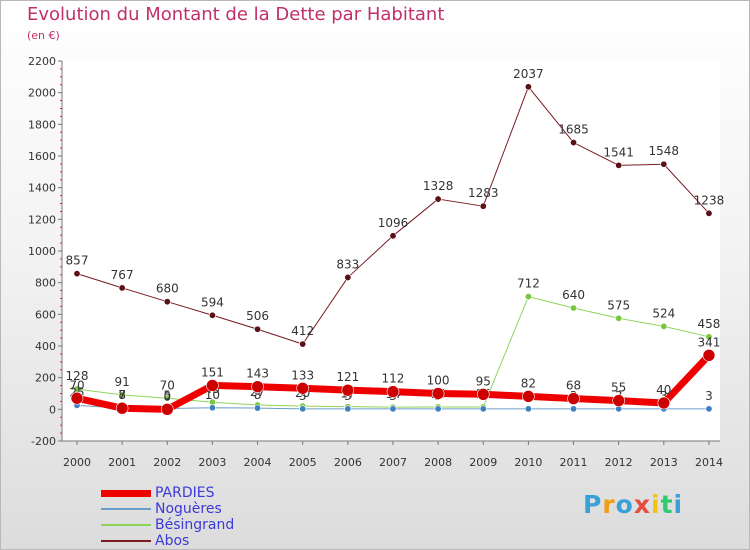  I want to click on y-tick-label: 2200, so click(42, 61).